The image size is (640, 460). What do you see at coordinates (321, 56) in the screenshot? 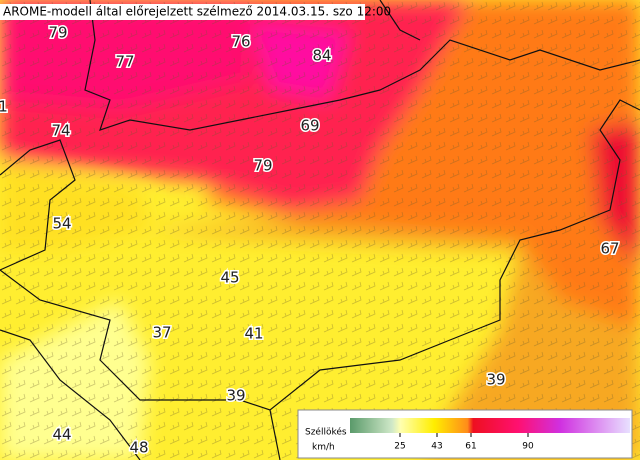
I see `wind-label: 84` at bounding box center [321, 56].